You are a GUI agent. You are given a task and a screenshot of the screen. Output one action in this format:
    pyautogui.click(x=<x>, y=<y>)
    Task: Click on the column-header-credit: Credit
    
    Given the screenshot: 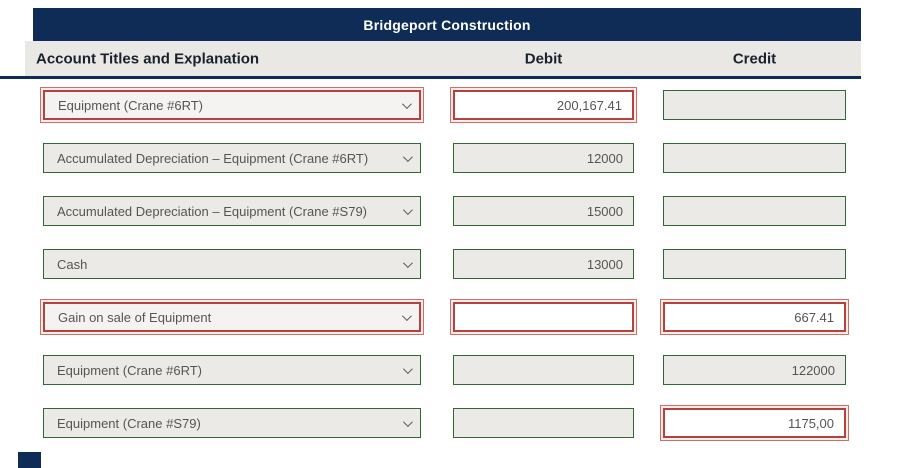 What is the action you would take?
    pyautogui.click(x=754, y=58)
    